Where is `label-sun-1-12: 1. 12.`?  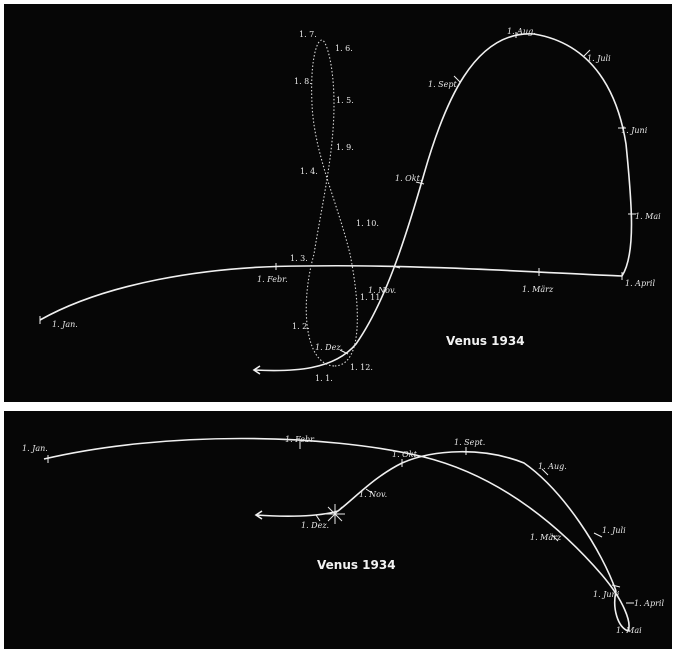 label-sun-1-12: 1. 12. is located at coordinates (361, 367).